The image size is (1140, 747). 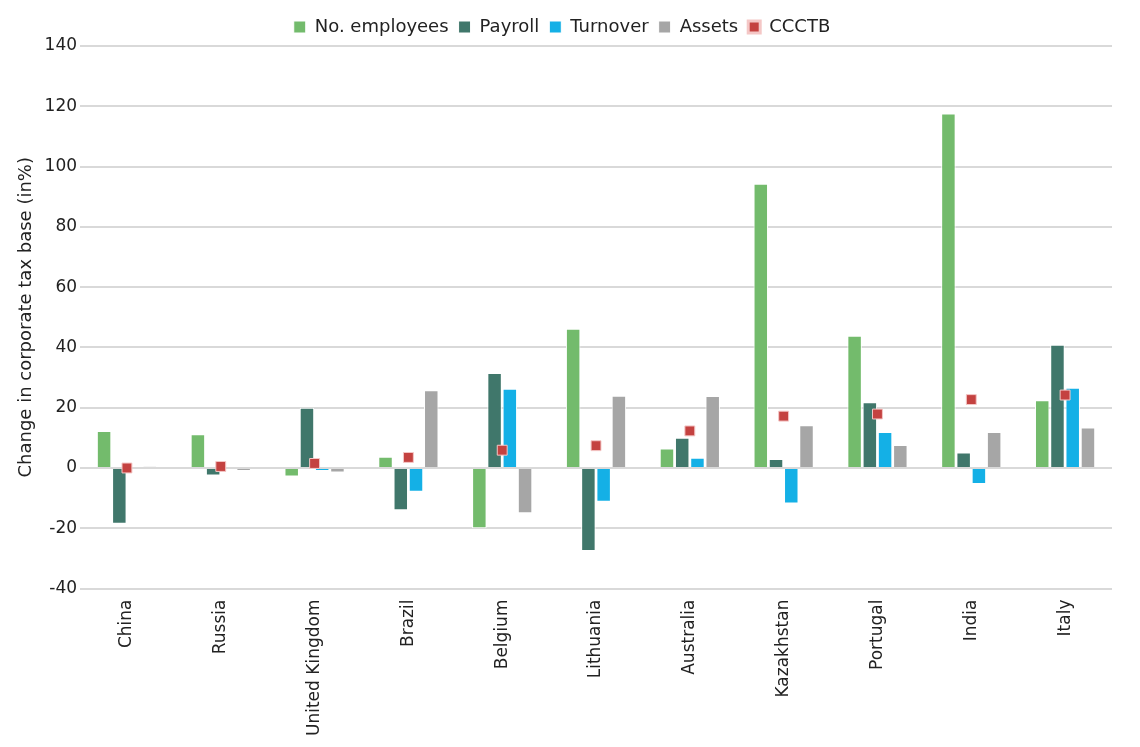 What do you see at coordinates (500, 634) in the screenshot?
I see `x-tick-label: Belgium` at bounding box center [500, 634].